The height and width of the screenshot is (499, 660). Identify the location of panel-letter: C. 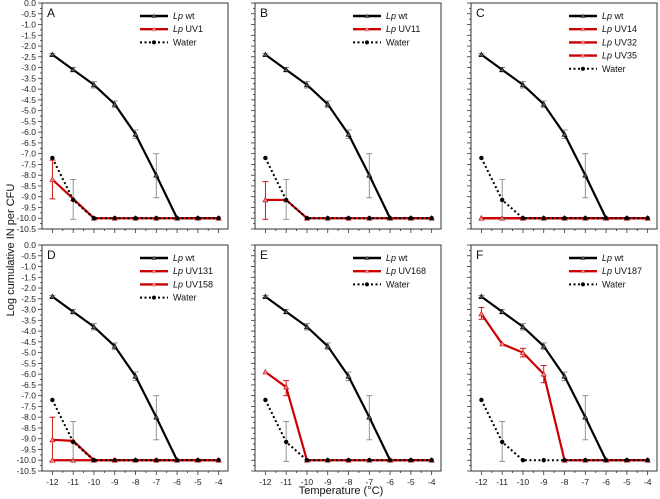
(480, 13).